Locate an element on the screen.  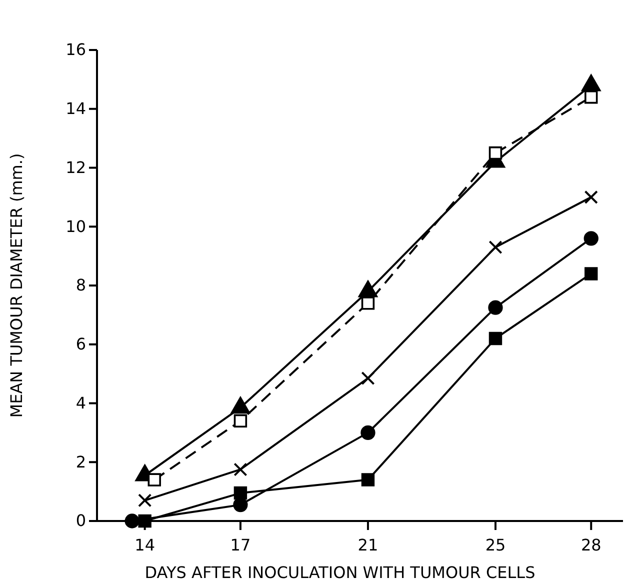
y-axis-title: MEAN TUMOUR DIAMETER (mm.) is located at coordinates (16, 285).